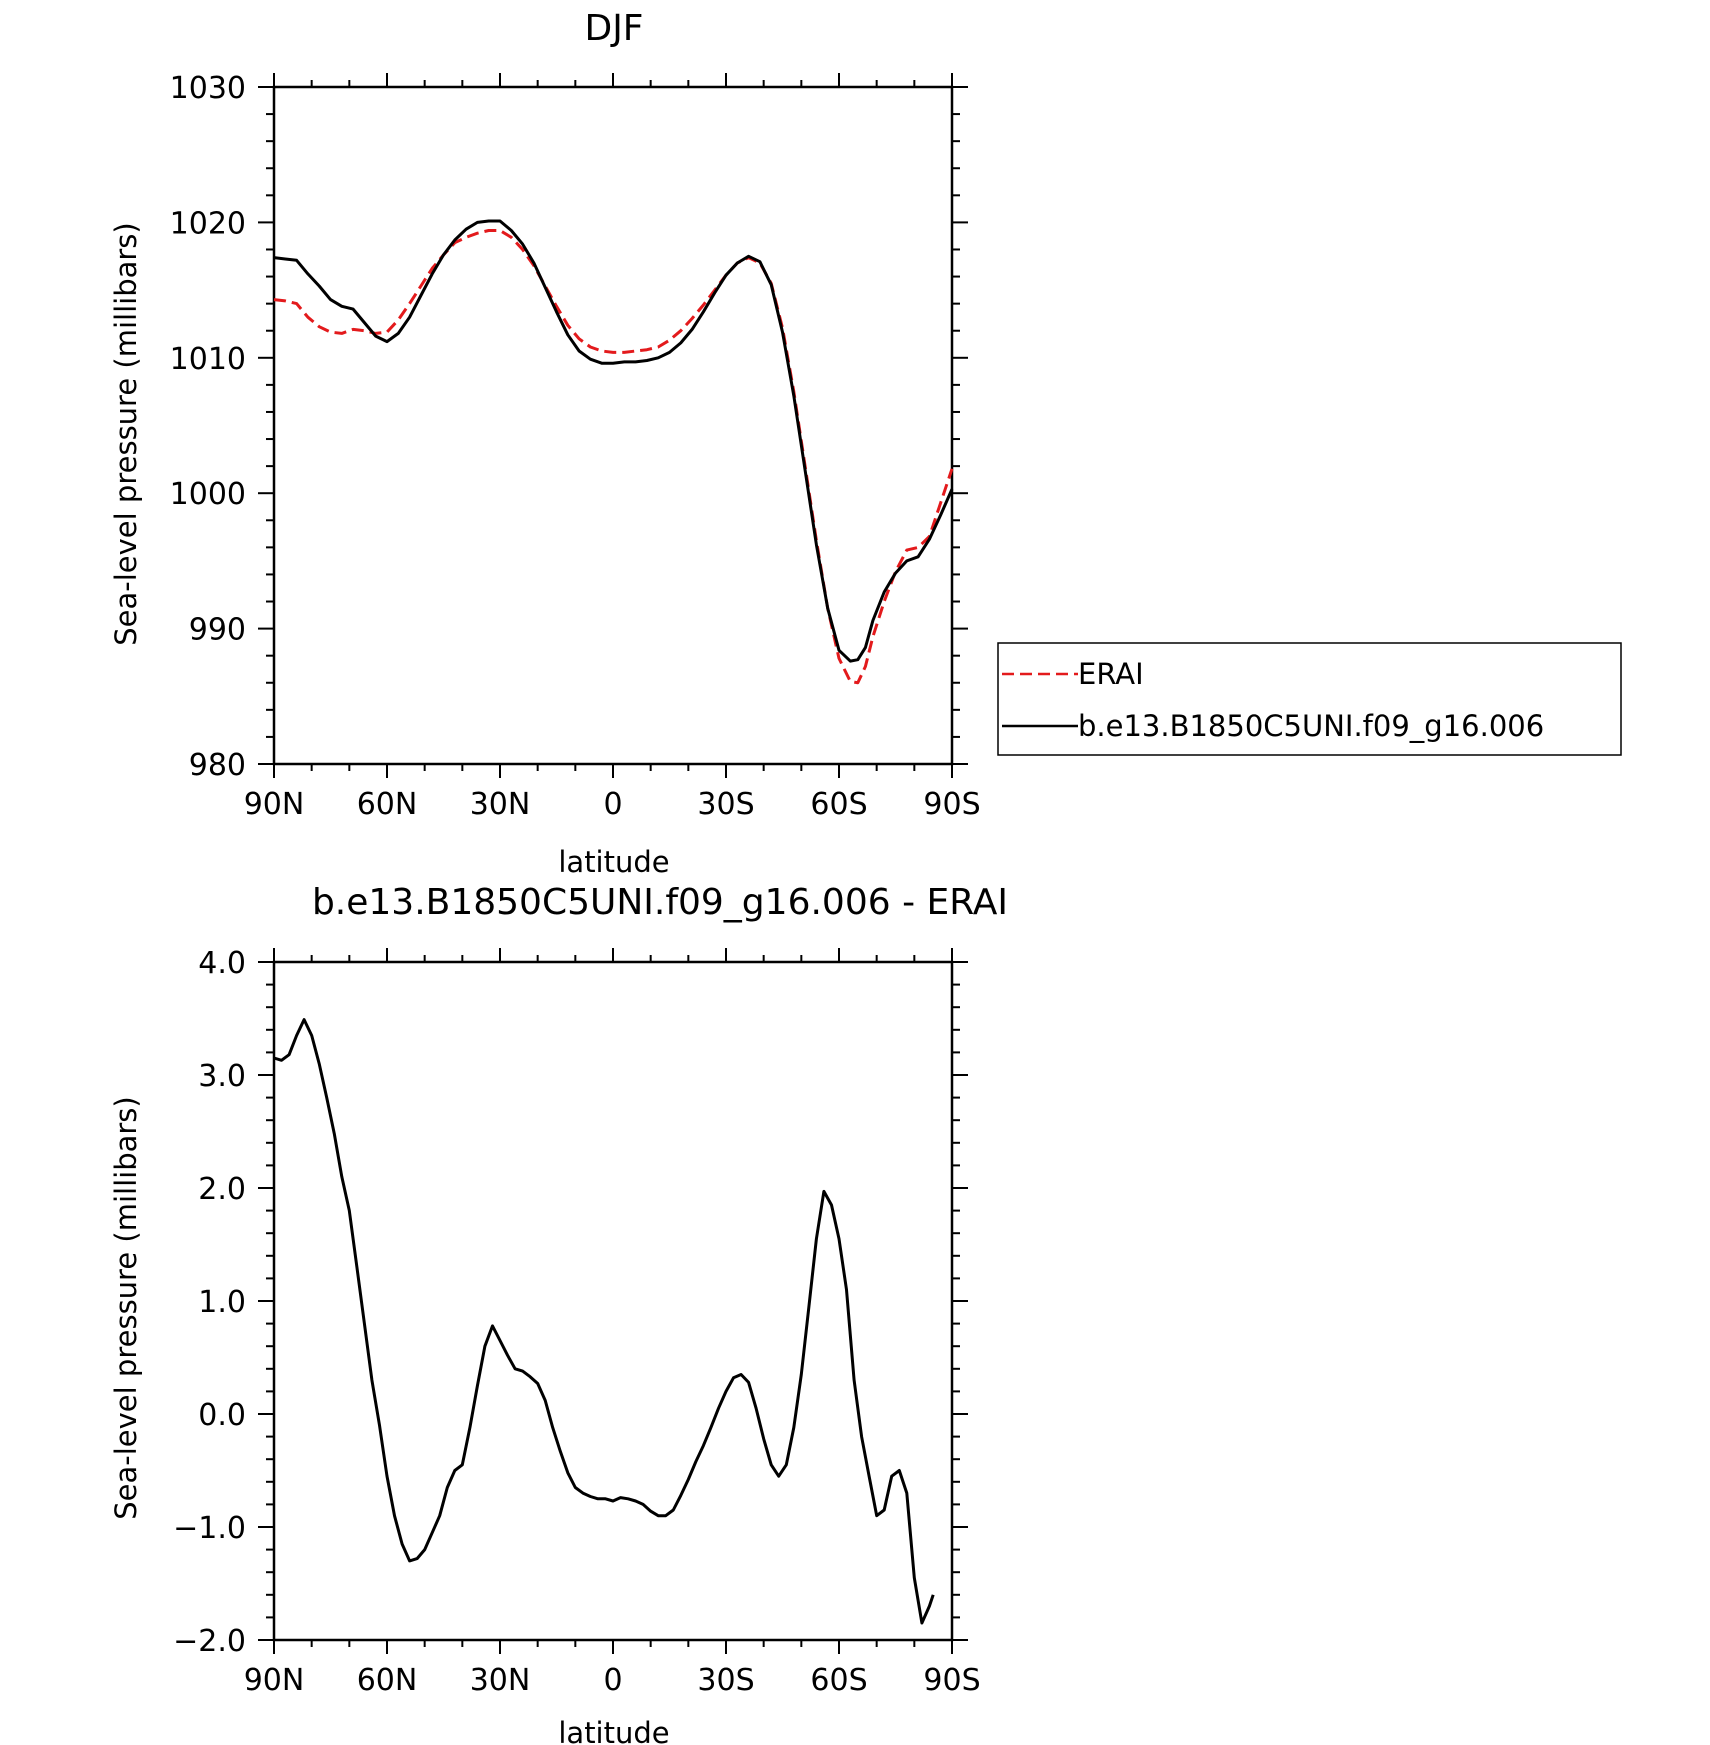  What do you see at coordinates (725, 1680) in the screenshot?
I see `bottom-panel-x-tick-label: 30S` at bounding box center [725, 1680].